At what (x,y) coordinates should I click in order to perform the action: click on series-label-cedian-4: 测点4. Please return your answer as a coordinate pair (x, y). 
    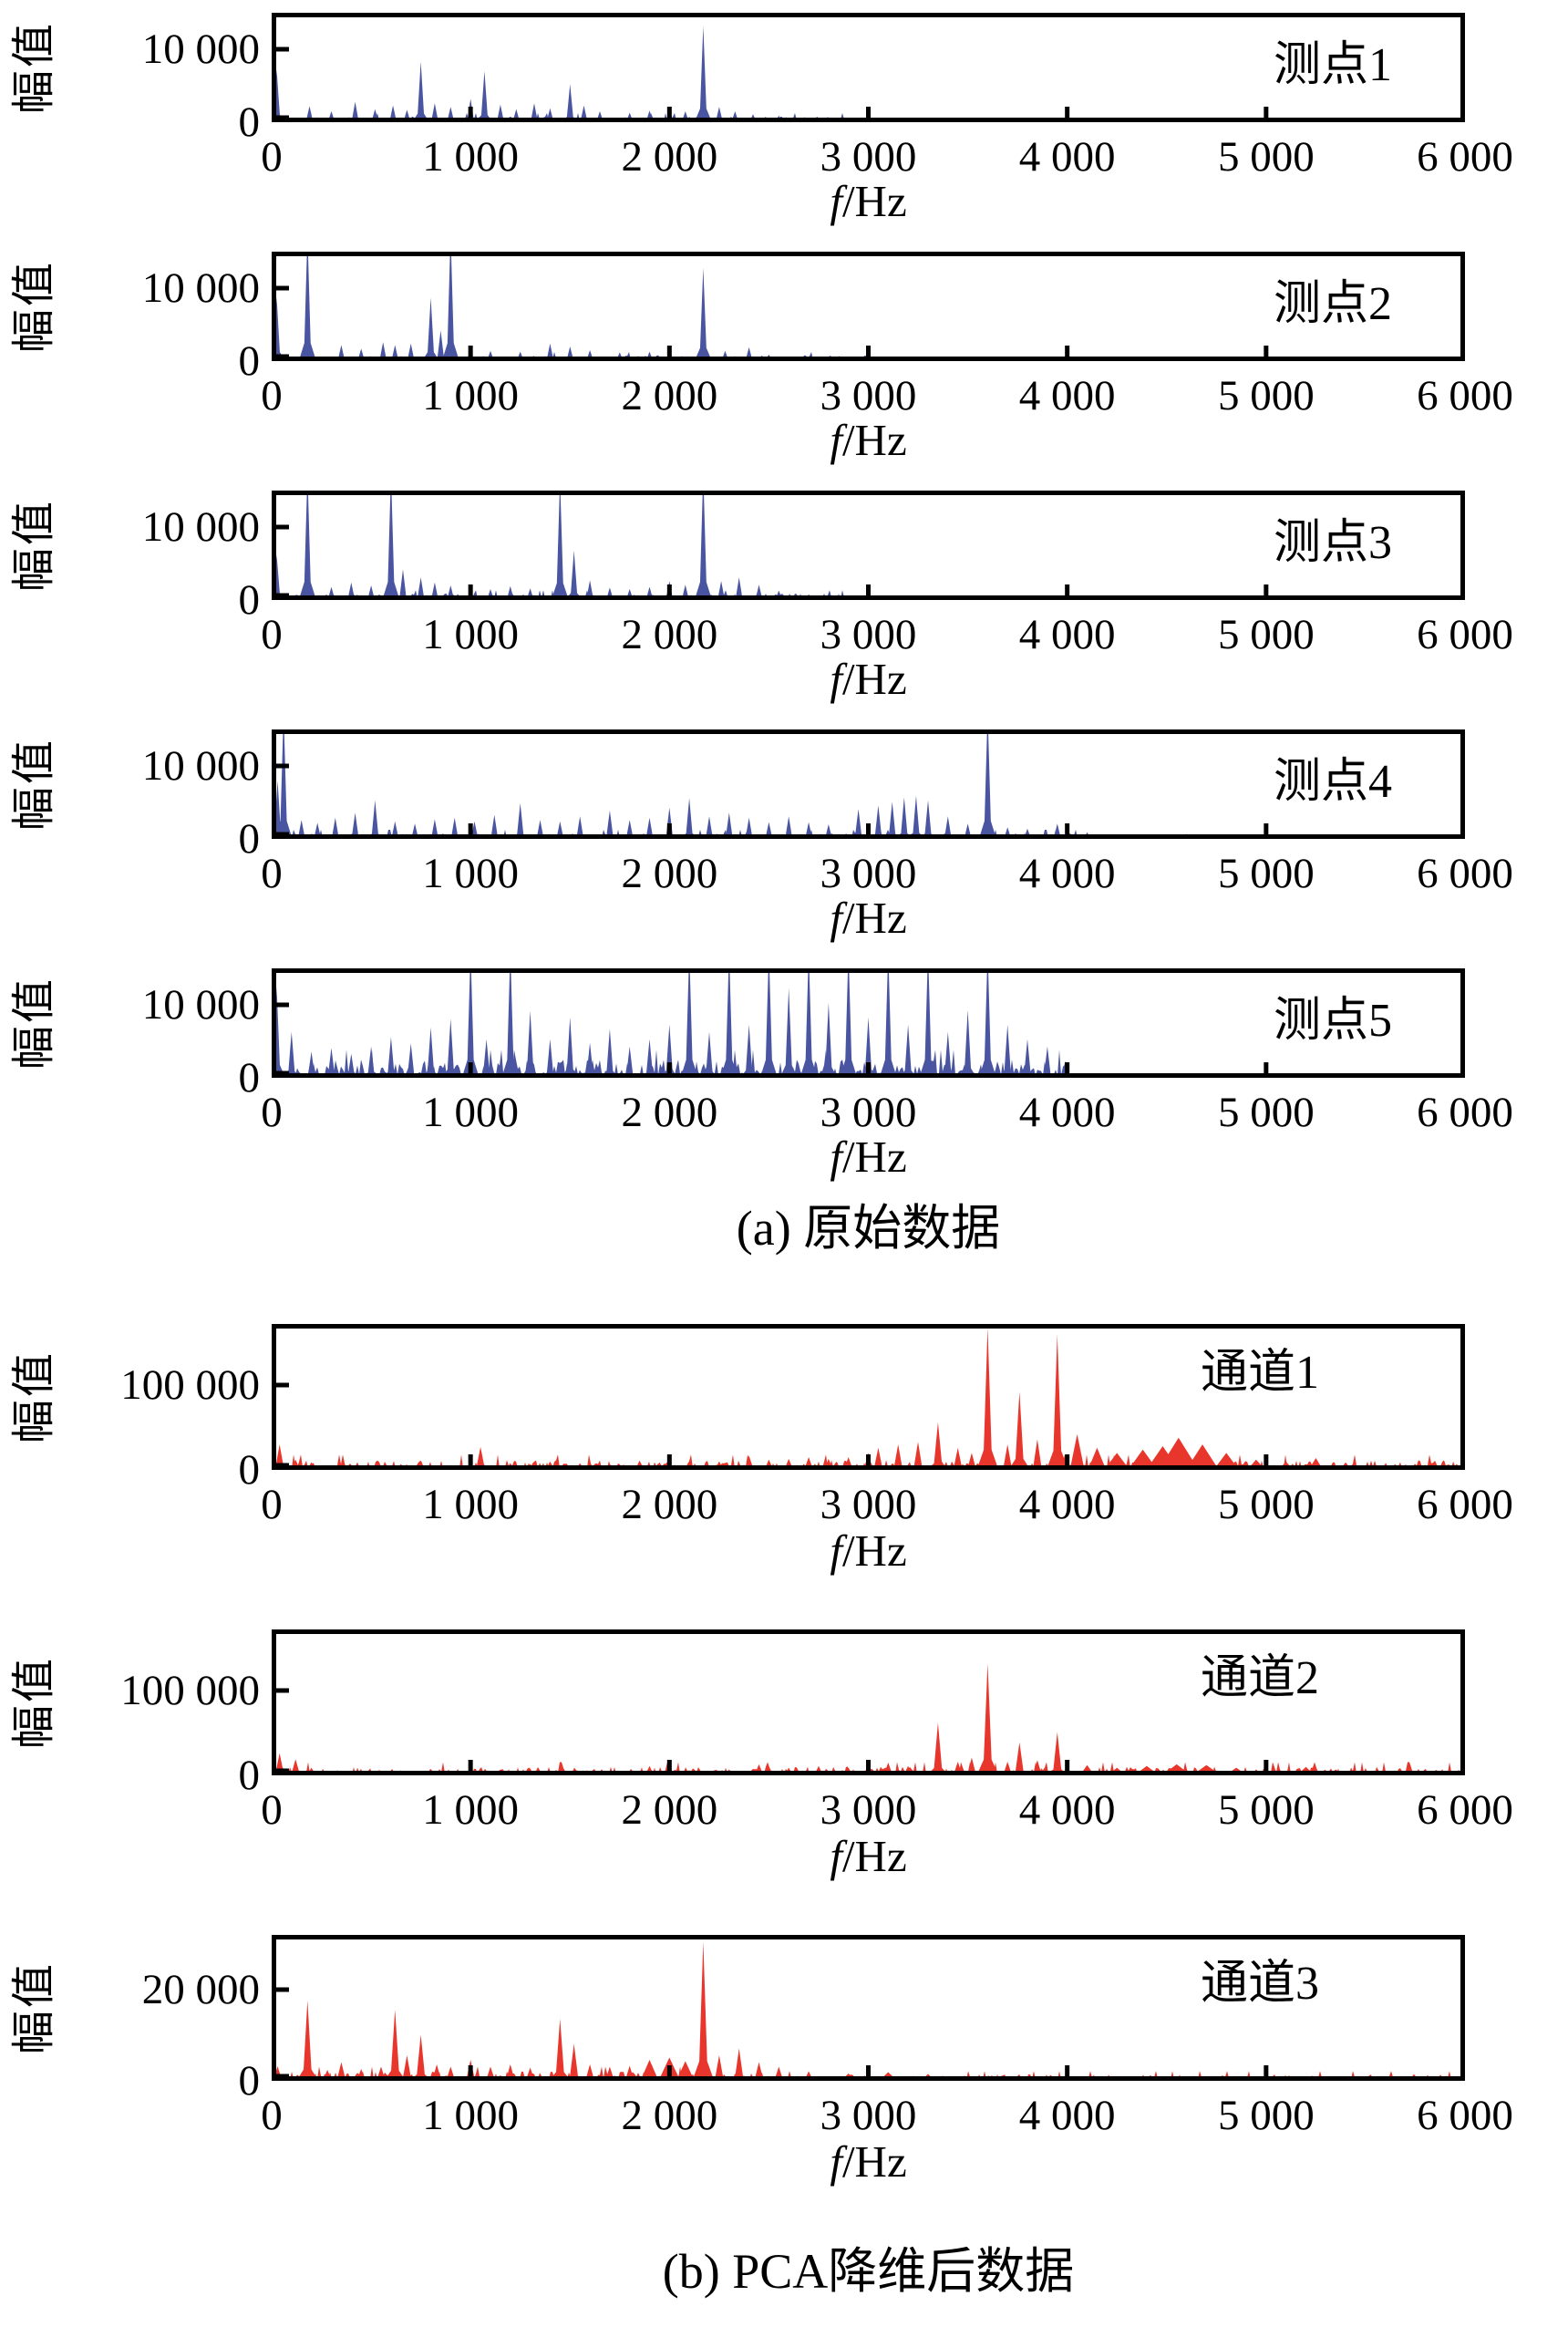
    Looking at the image, I should click on (1333, 782).